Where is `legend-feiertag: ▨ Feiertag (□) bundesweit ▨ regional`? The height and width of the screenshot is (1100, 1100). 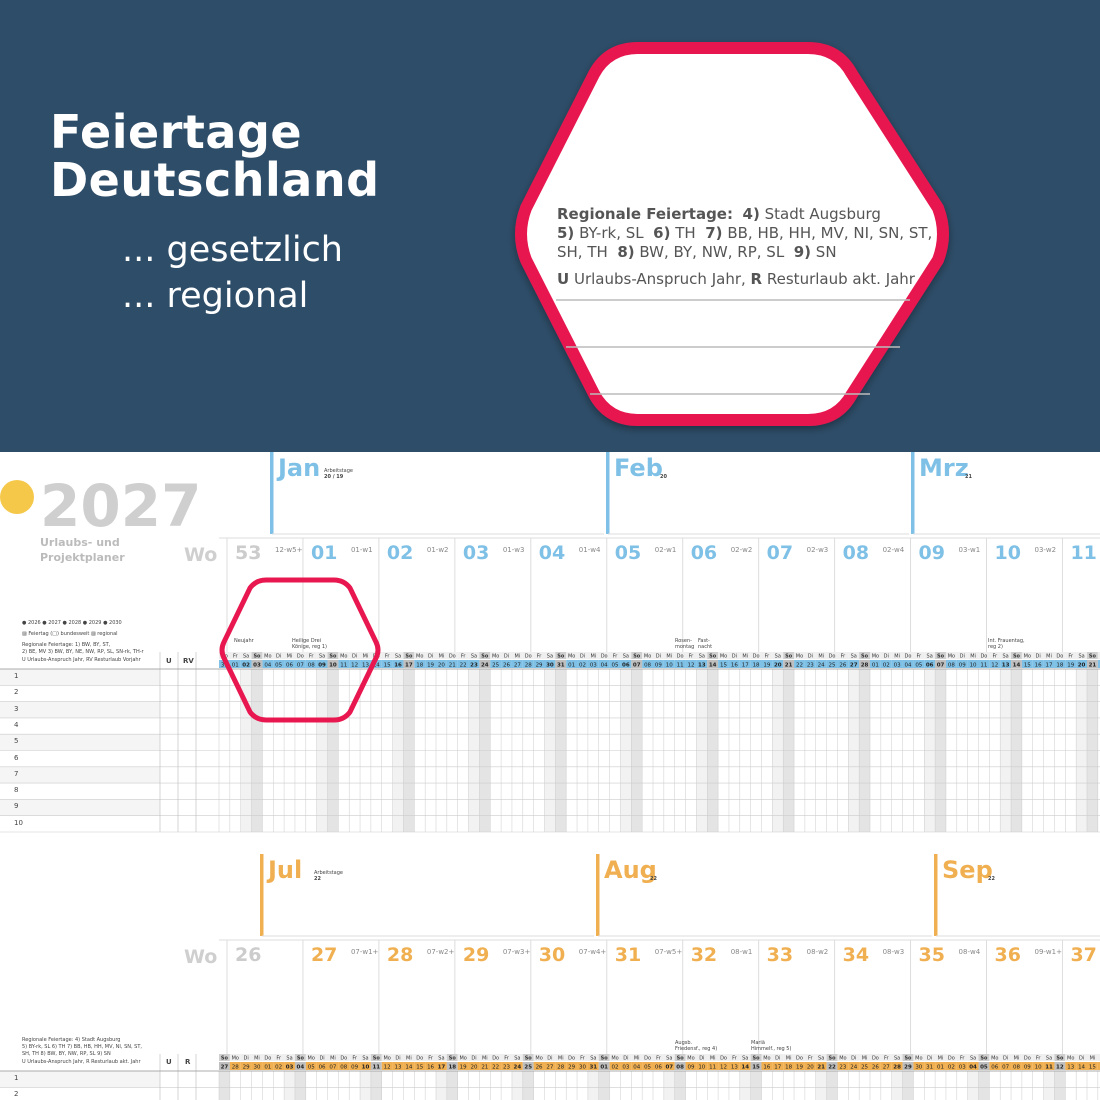
legend-feiertag: ▨ Feiertag (□) bundesweit ▨ regional is located at coordinates (70, 634).